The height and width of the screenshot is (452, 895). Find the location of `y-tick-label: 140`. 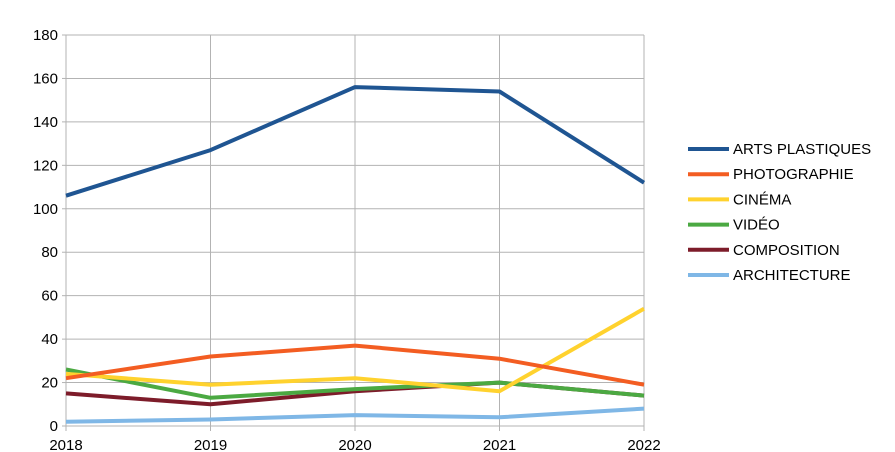

y-tick-label: 140 is located at coordinates (45, 122).